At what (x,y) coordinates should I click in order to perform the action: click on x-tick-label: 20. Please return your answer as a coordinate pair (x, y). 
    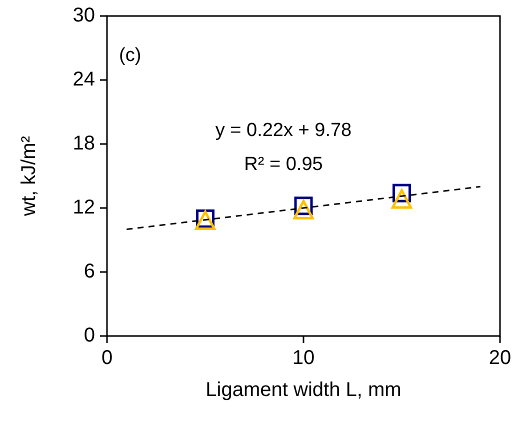
    Looking at the image, I should click on (500, 358).